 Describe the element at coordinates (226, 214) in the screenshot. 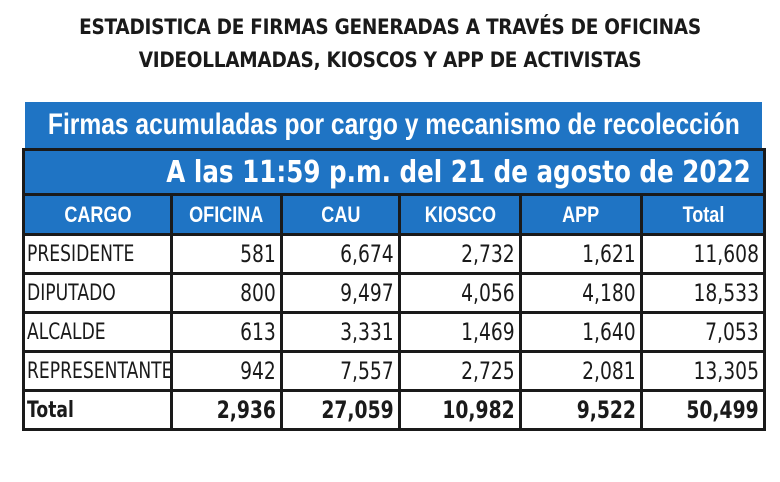

I see `col-header-oficina: OFICINA` at that location.